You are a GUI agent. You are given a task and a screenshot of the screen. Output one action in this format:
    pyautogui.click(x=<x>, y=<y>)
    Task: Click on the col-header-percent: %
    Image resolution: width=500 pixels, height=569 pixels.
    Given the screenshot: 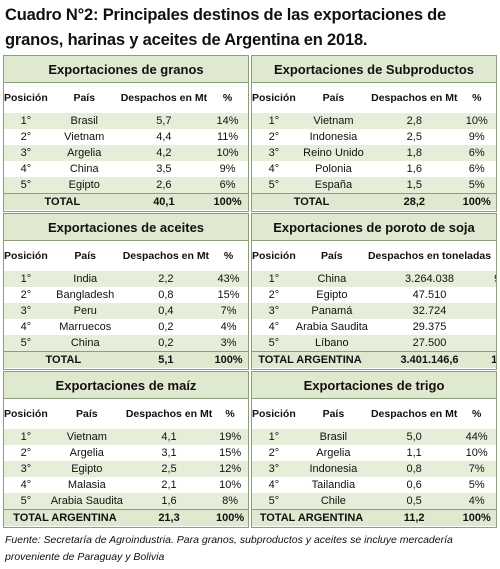 What is the action you would take?
    pyautogui.click(x=493, y=256)
    